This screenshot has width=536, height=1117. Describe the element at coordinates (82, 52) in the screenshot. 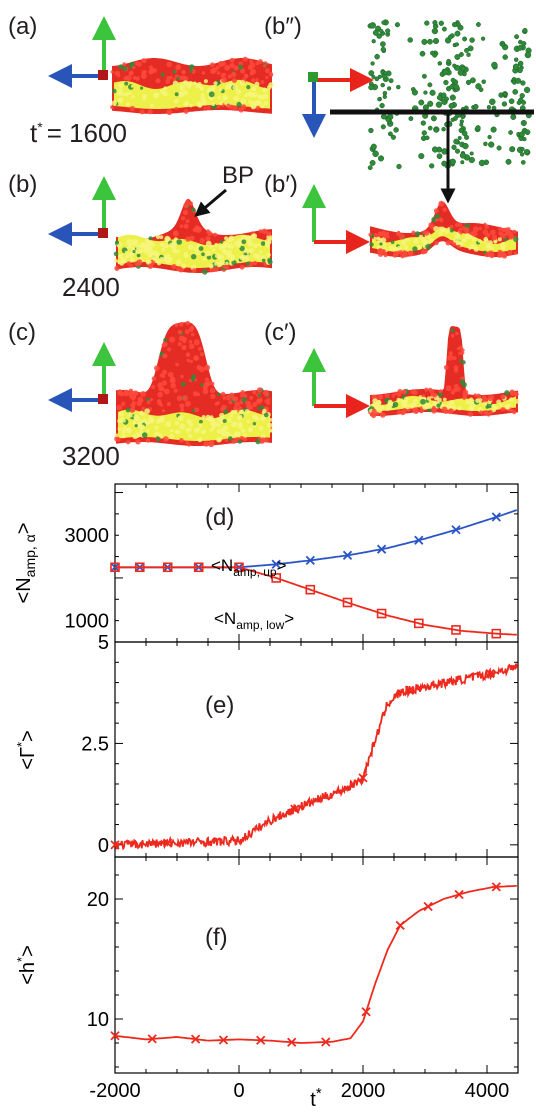

I see `axes-triad-a` at that location.